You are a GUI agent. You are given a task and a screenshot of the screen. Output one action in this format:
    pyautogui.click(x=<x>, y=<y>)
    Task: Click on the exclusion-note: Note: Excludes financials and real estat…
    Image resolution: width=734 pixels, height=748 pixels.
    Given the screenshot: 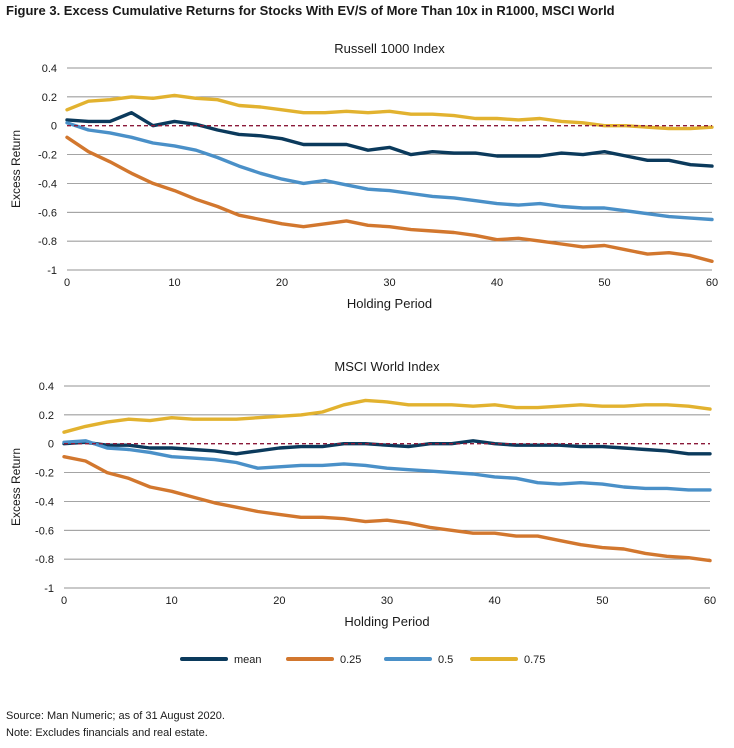 What is the action you would take?
    pyautogui.click(x=107, y=733)
    